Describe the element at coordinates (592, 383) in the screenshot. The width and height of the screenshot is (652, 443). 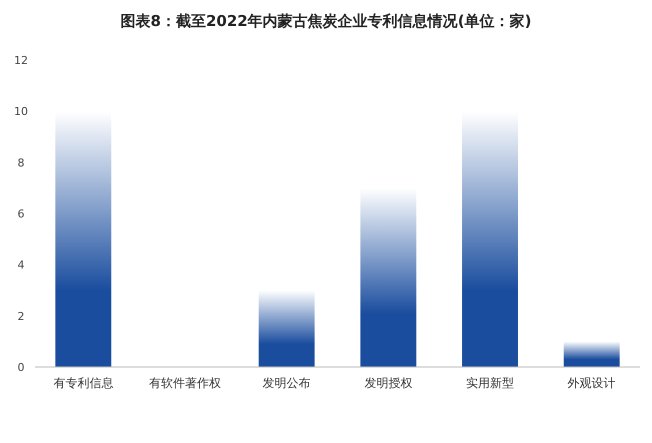
I see `x-tick-label: 外观设计` at that location.